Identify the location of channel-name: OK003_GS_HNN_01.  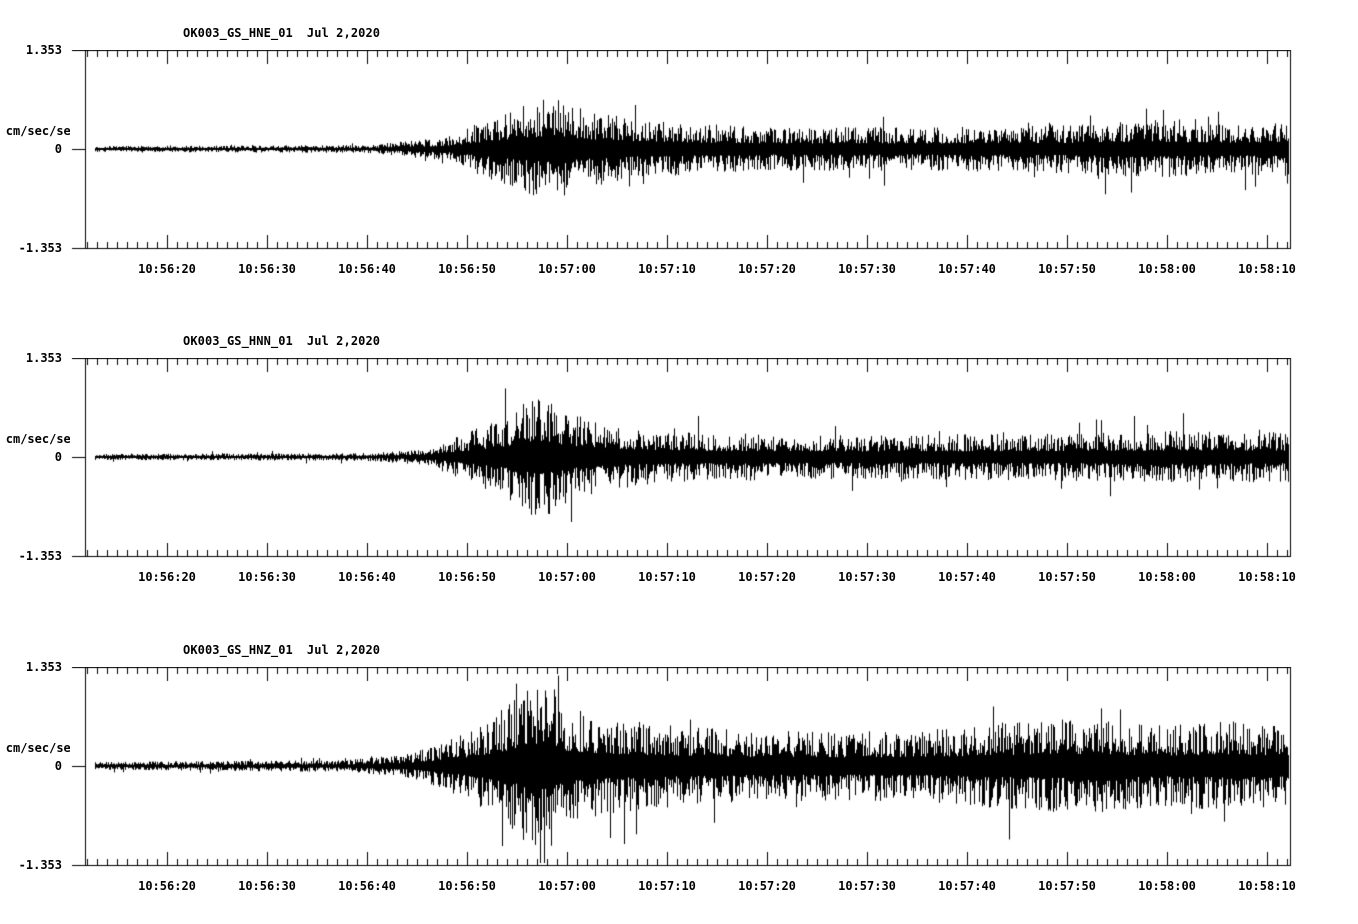
(238, 341).